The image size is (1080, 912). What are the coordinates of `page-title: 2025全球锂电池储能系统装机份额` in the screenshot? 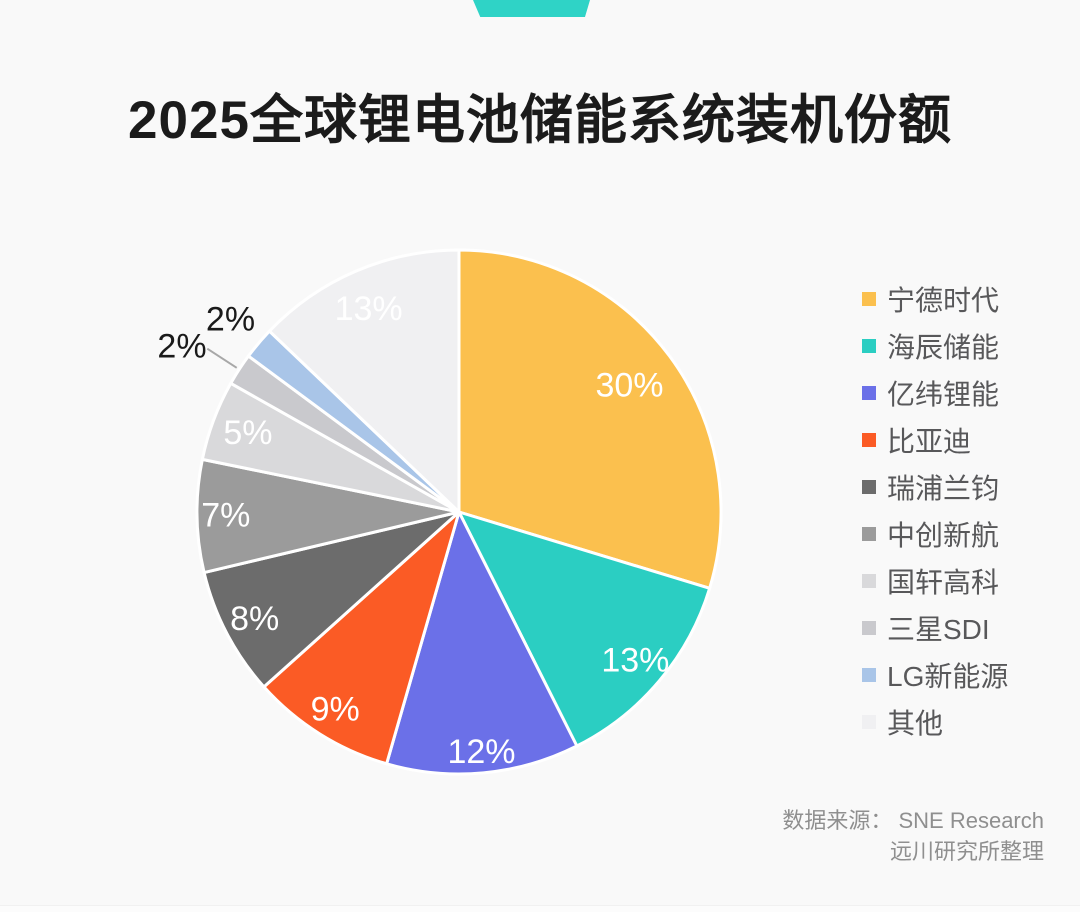 It's located at (540, 120).